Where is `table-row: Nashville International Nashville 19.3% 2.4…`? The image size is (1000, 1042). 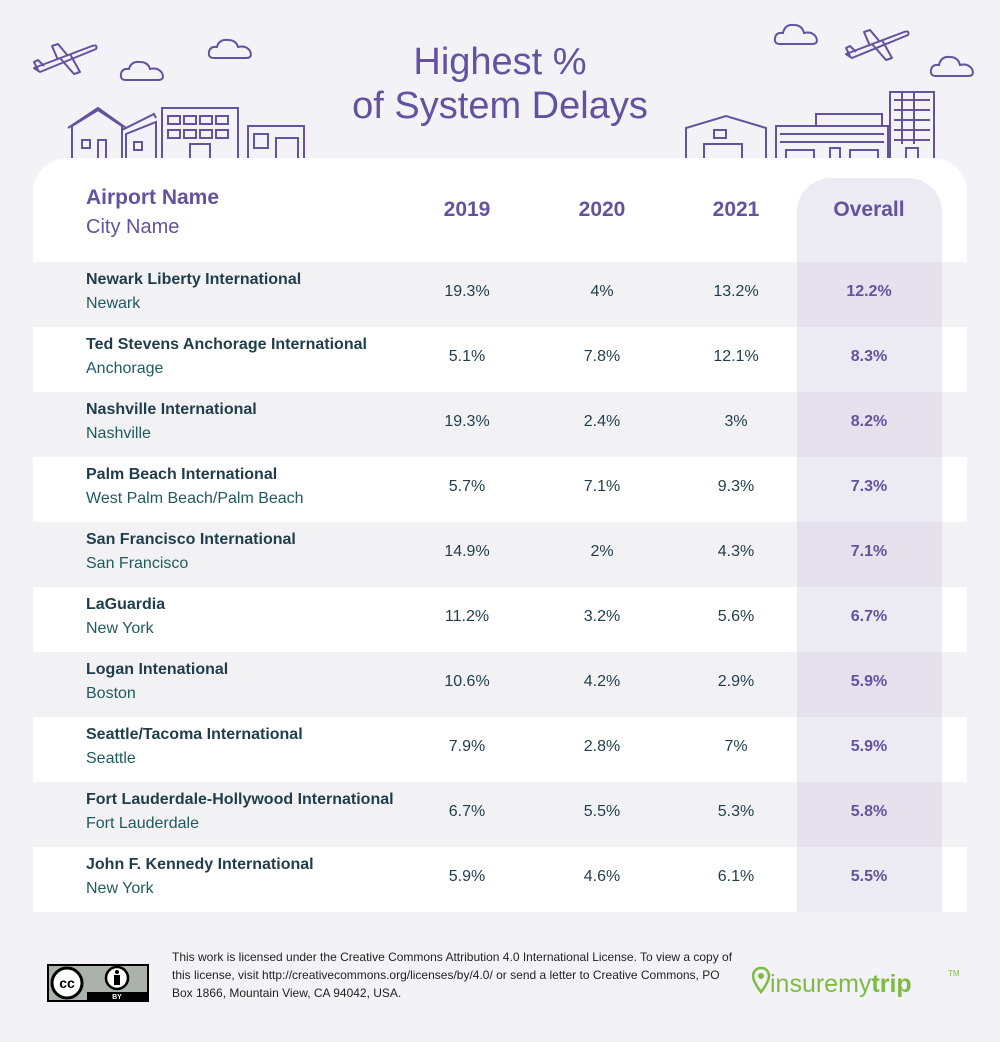
table-row: Nashville International Nashville 19.3% 2.4… is located at coordinates (500, 424).